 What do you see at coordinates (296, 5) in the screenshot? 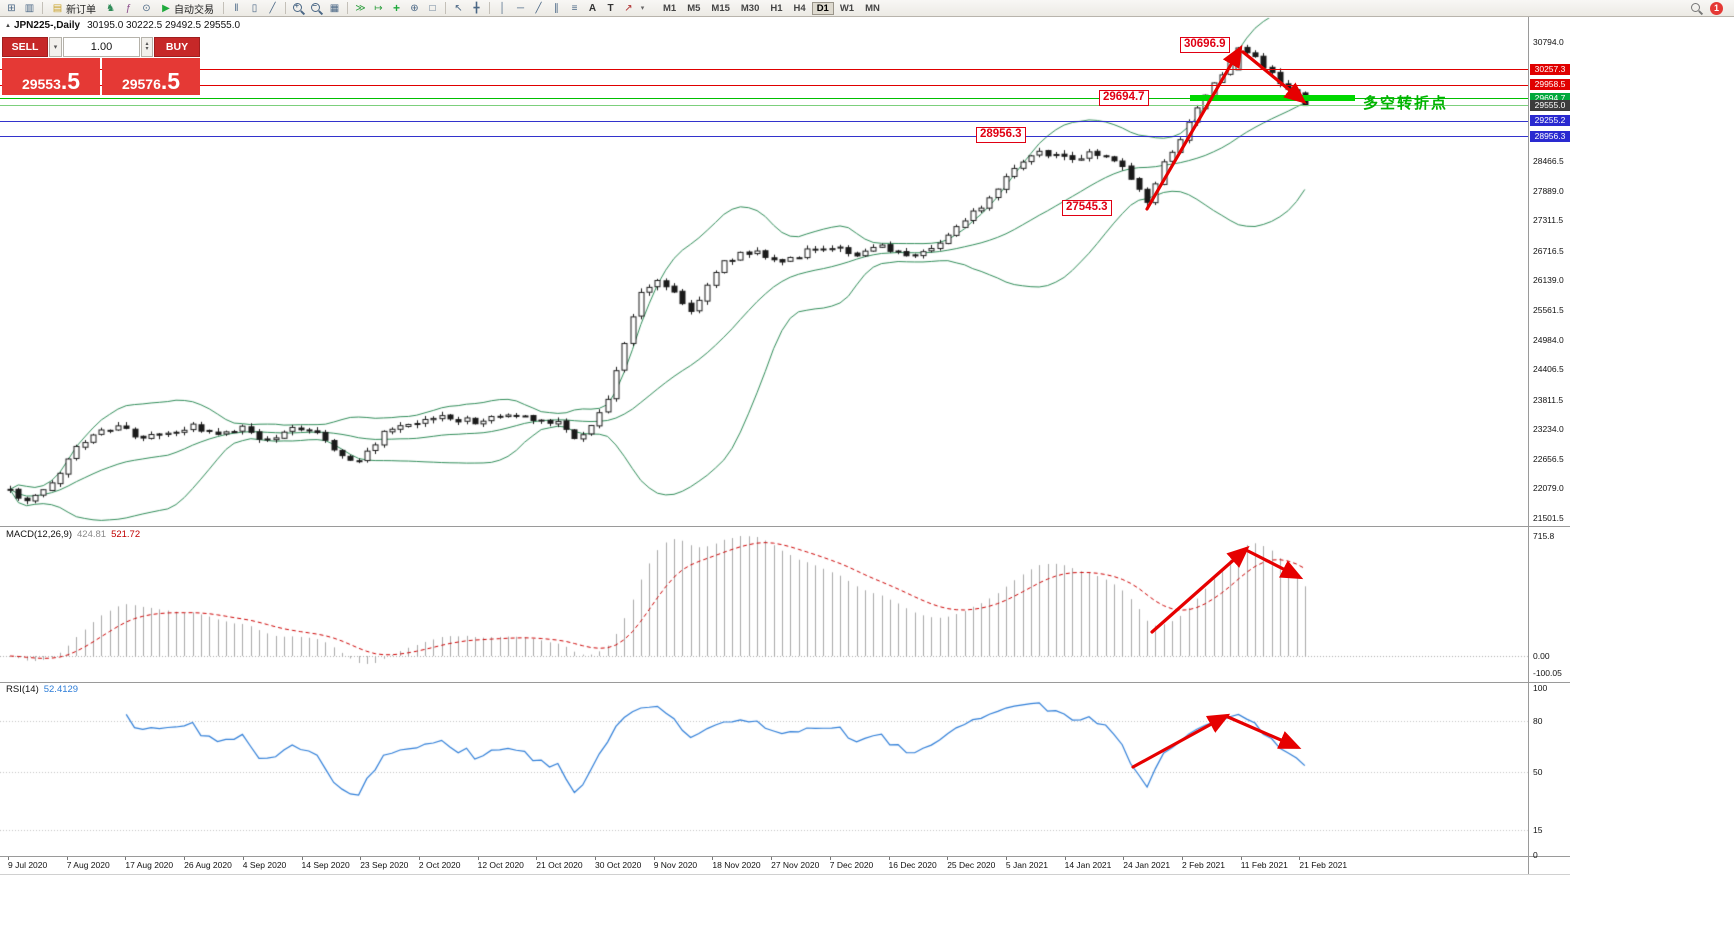
I see `zoom-in-sign: +` at bounding box center [296, 5].